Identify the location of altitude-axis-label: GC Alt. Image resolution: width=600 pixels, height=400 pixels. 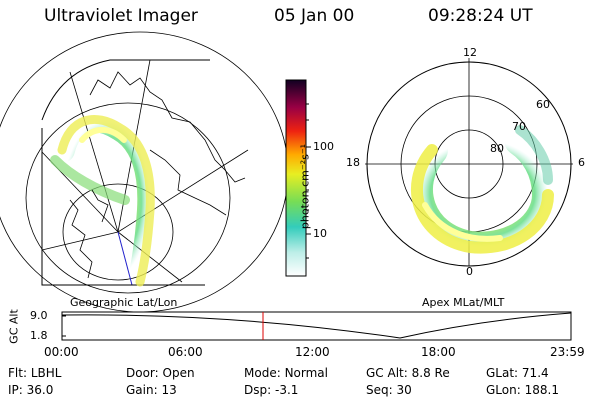
(14, 326).